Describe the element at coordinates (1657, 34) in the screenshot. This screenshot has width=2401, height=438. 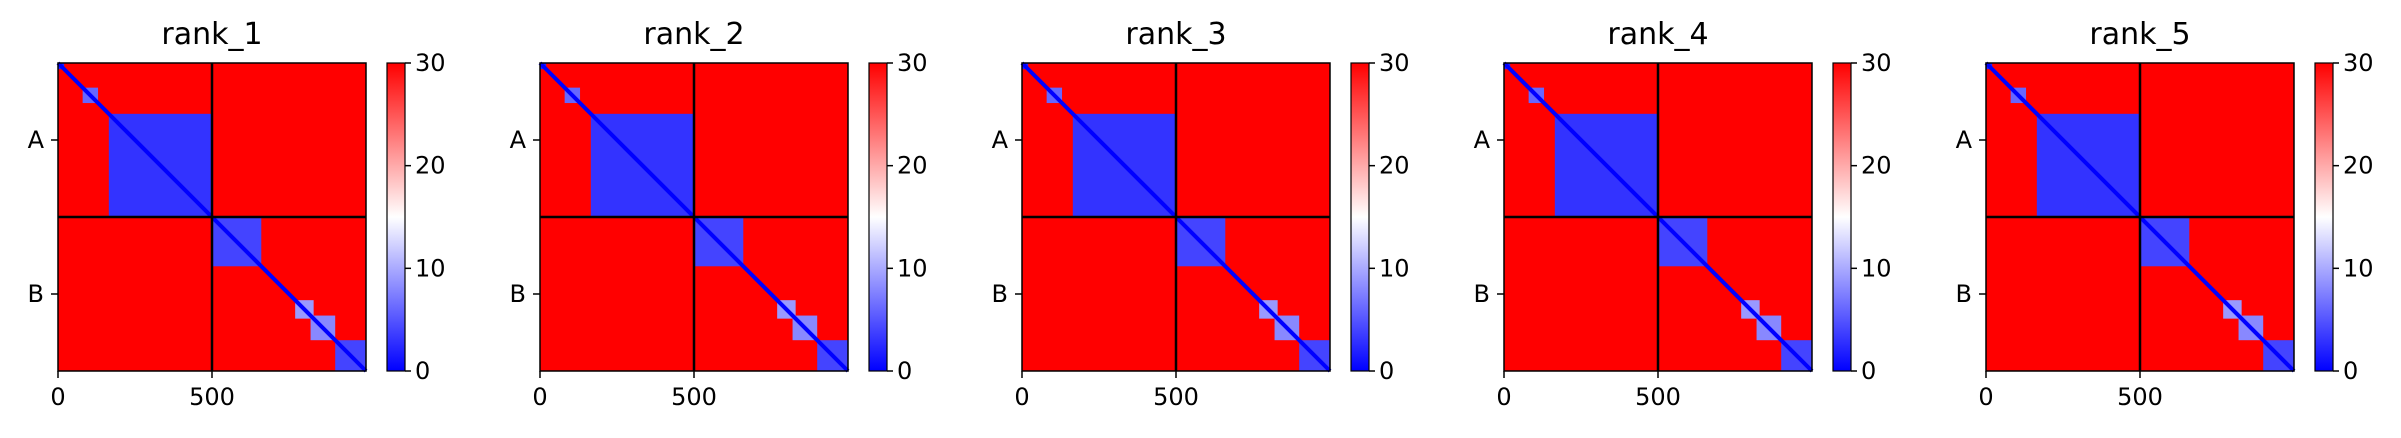
I see `panel-title: rank_4` at that location.